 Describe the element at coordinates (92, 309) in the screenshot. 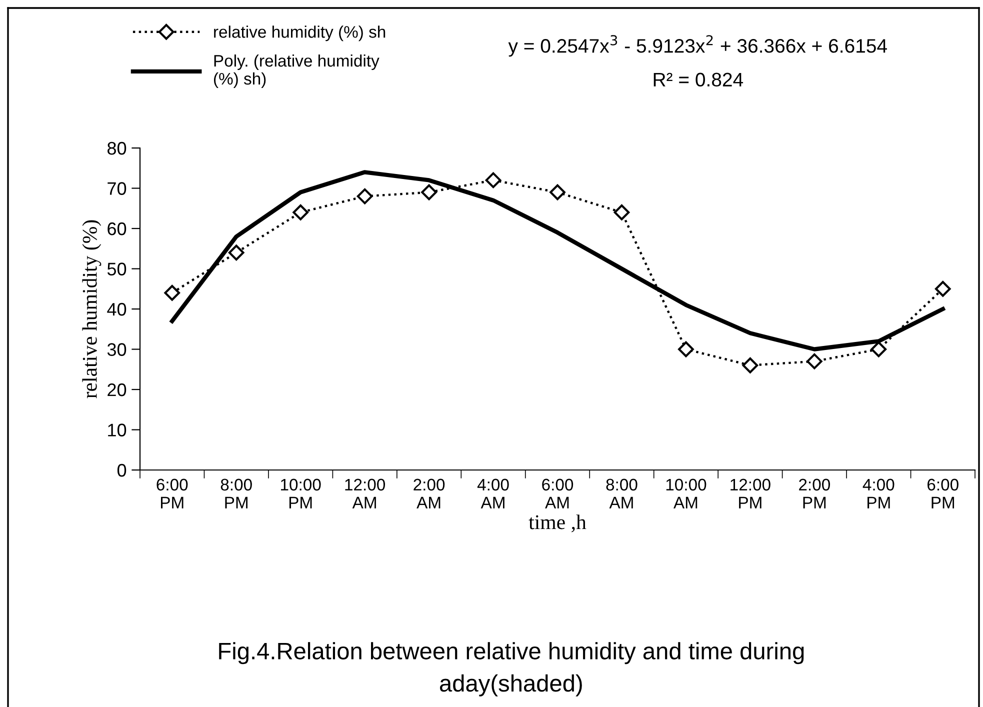

I see `y-axis-title: relative humidity (%)` at that location.